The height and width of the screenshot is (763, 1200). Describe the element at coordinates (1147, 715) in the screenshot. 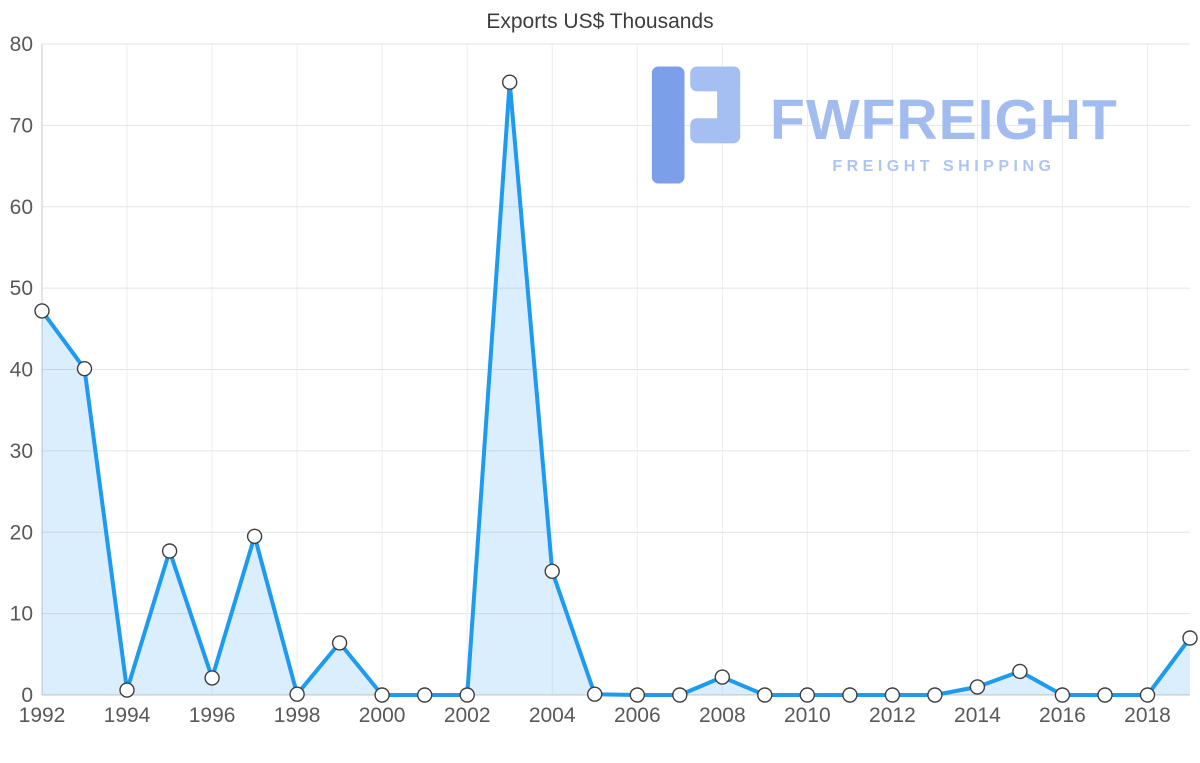

I see `x-axis-tick-label: 2018` at that location.